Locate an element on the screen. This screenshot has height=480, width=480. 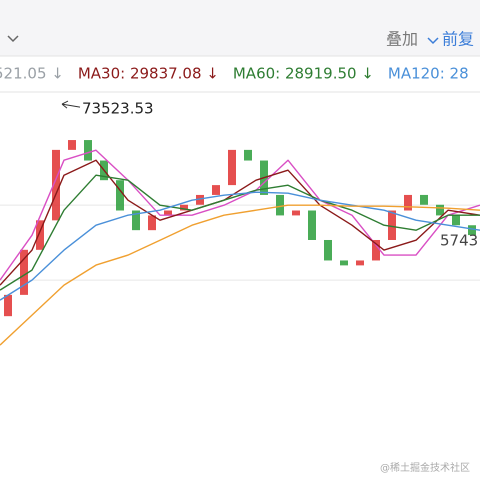
dropdown-icon is located at coordinates (433, 41).